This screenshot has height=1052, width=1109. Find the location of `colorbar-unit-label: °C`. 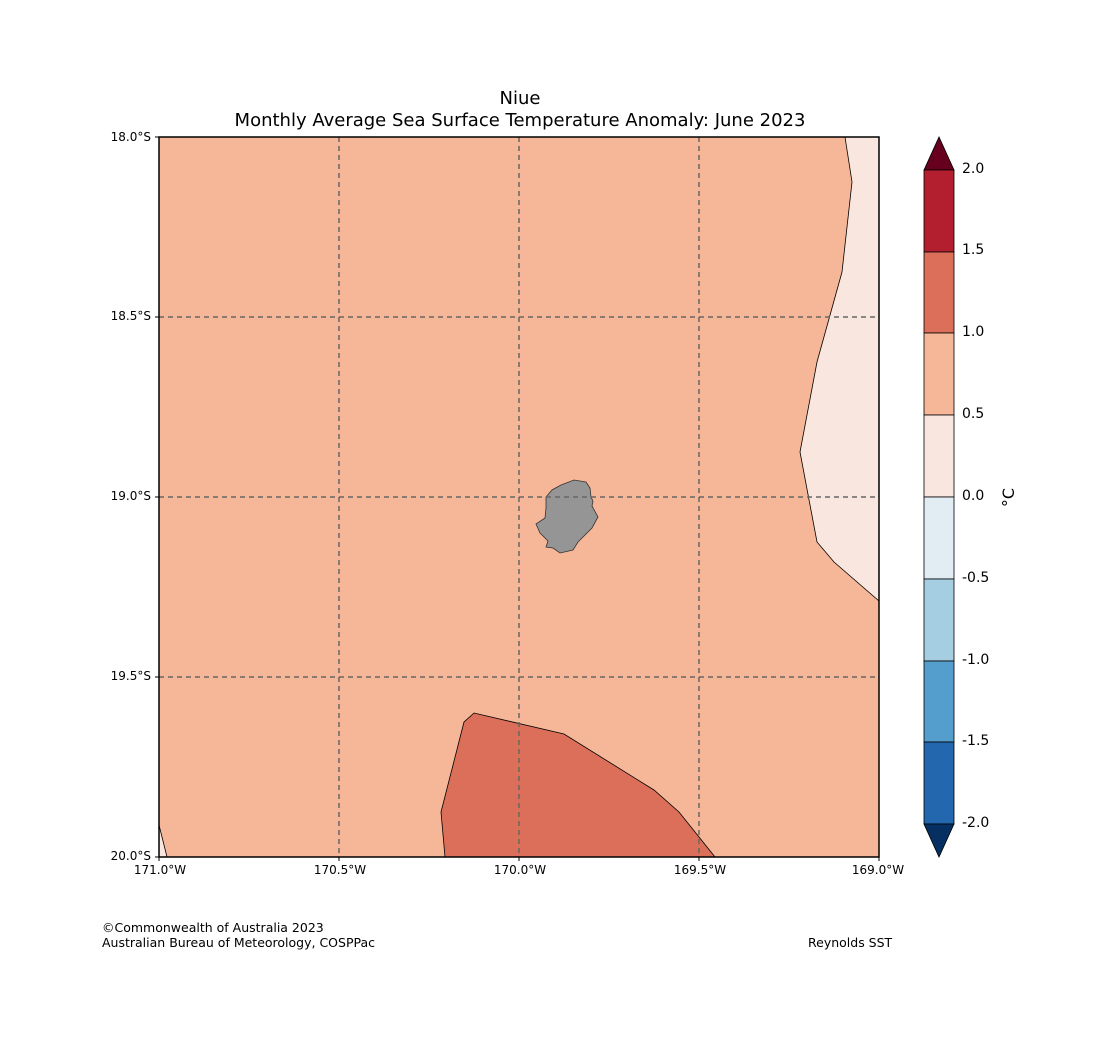

colorbar-unit-label: °C is located at coordinates (1009, 497).